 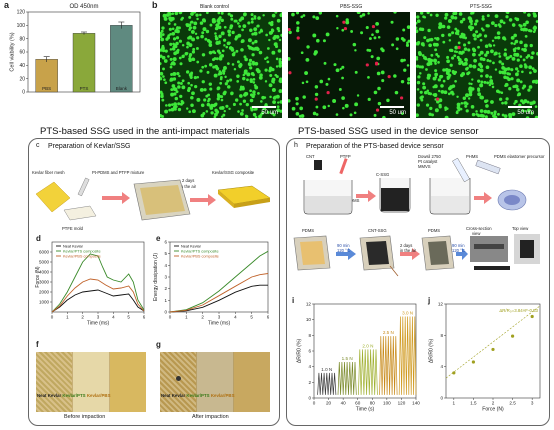 What do you see at coordinates (202, 317) in the screenshot?
I see `x-tick-label: 2` at bounding box center [202, 317].